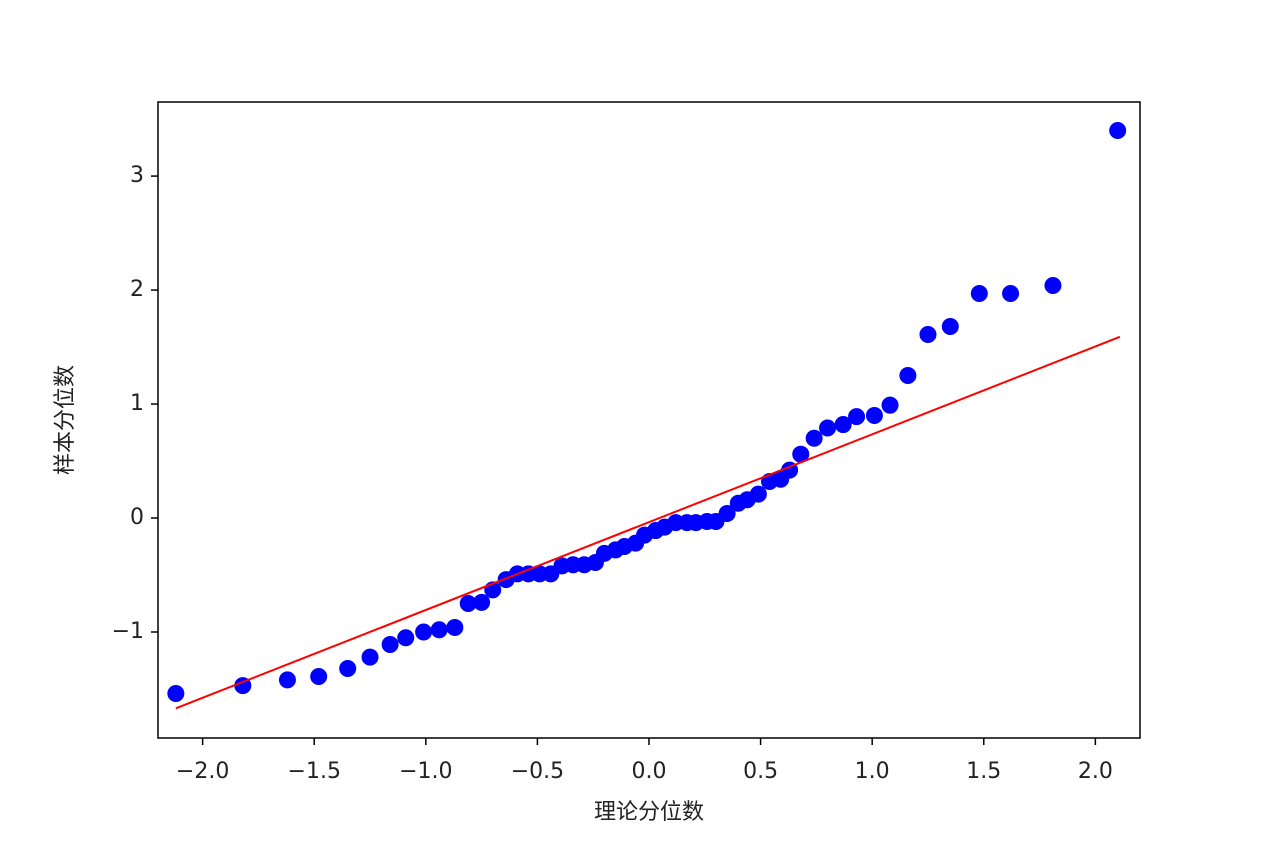 The width and height of the screenshot is (1264, 847). Describe the element at coordinates (649, 771) in the screenshot. I see `x-tick-label: 0.0` at that location.